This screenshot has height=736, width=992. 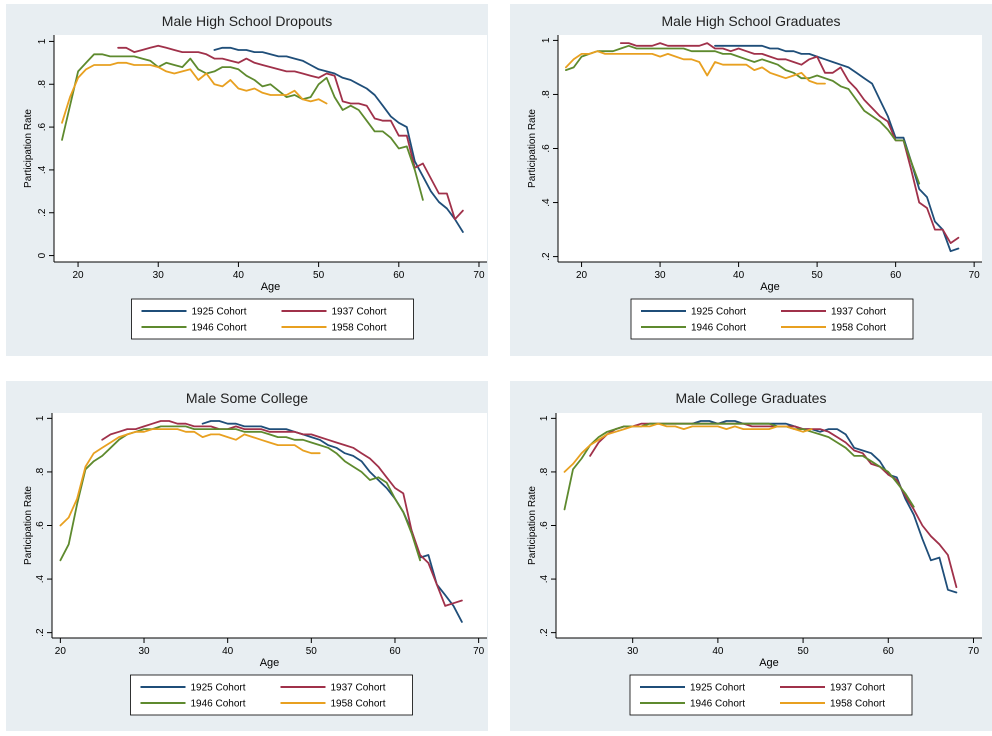 What do you see at coordinates (247, 21) in the screenshot?
I see `chart-title: Male High School Dropouts` at bounding box center [247, 21].